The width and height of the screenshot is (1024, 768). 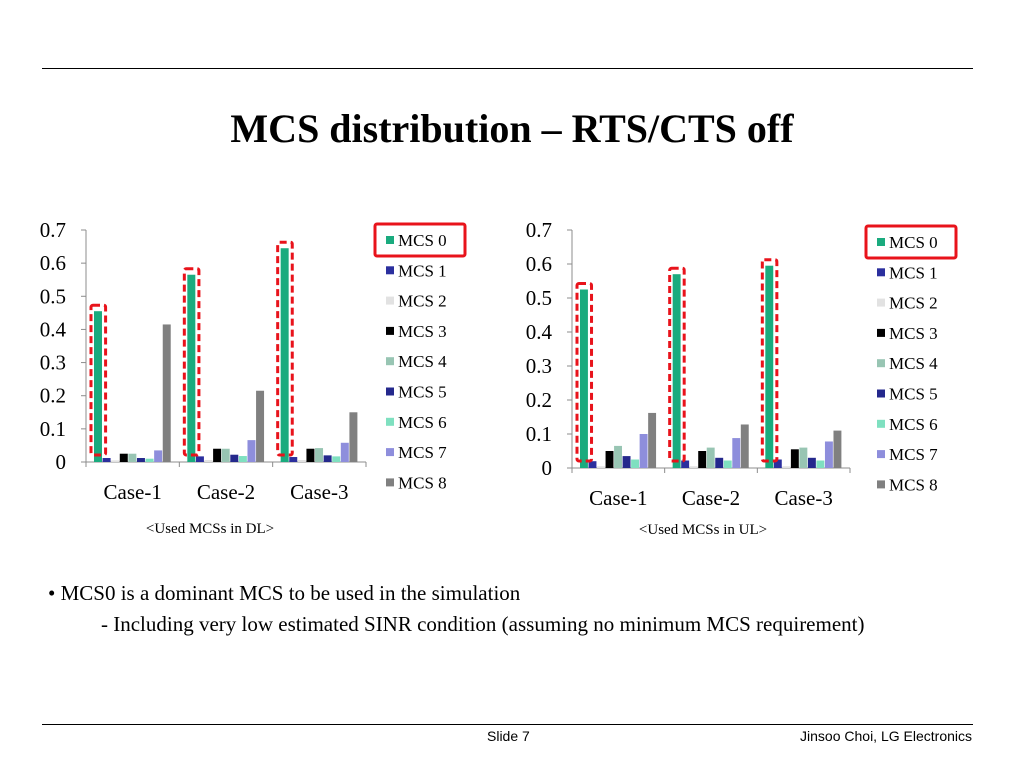 What do you see at coordinates (913, 484) in the screenshot?
I see `ul-legend-label: MCS 8` at bounding box center [913, 484].